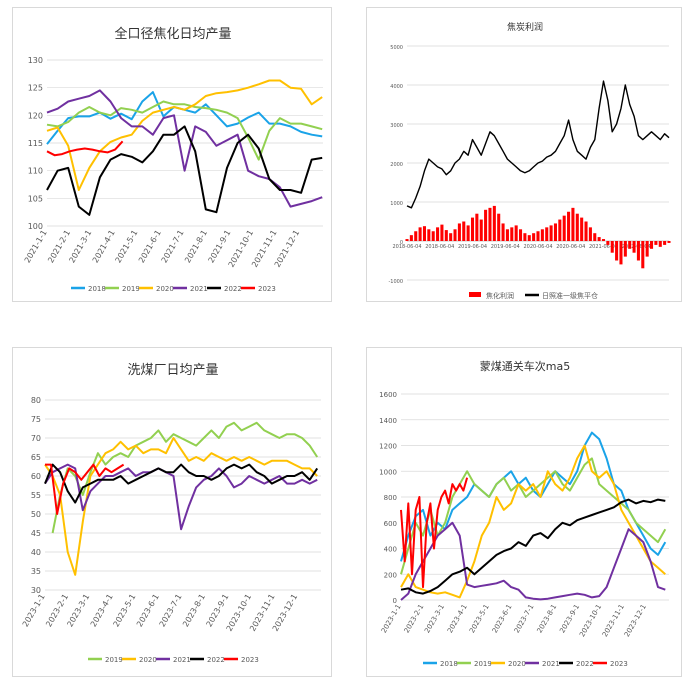 Image resolution: width=696 pixels, height=696 pixels. What do you see at coordinates (524, 619) in the screenshot?
I see `x-tick-label: 2023-7-1` at bounding box center [524, 619].